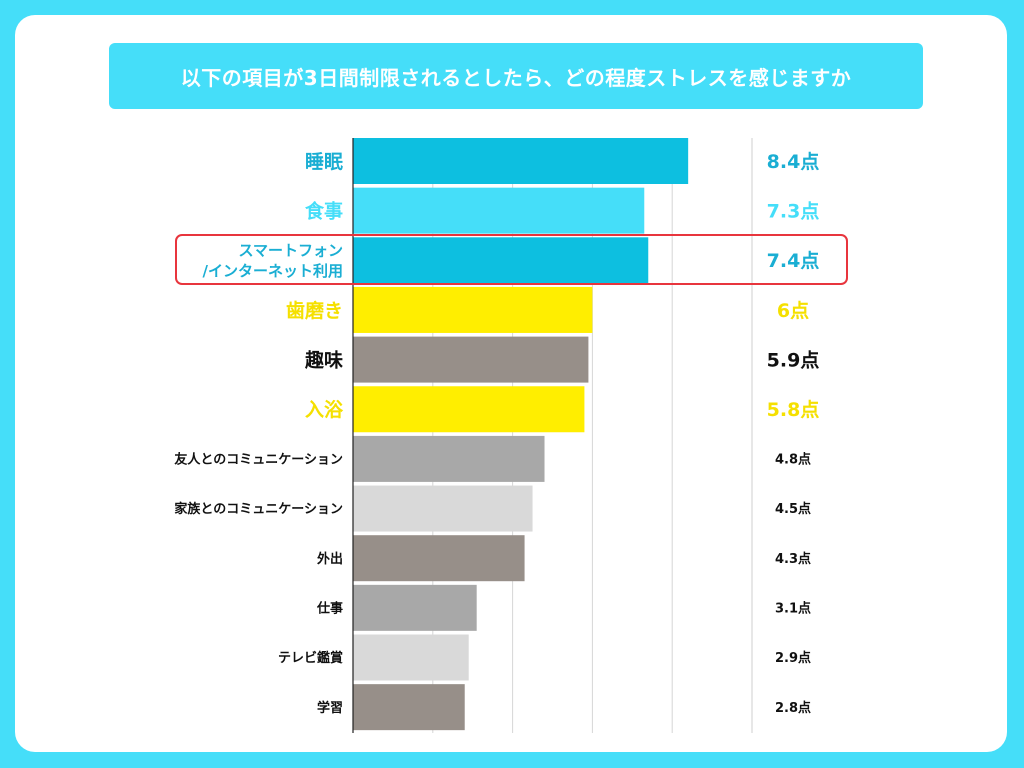 Image resolution: width=1024 pixels, height=768 pixels. What do you see at coordinates (324, 162) in the screenshot?
I see `category-label: 睡眠` at bounding box center [324, 162].